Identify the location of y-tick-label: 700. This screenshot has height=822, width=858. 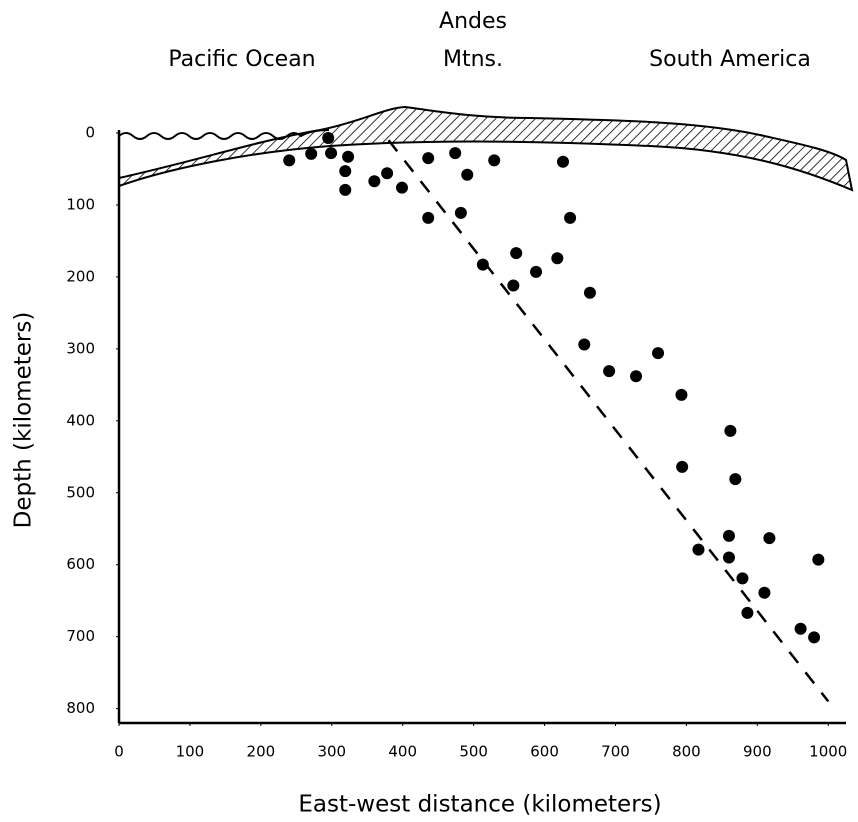
(80, 636).